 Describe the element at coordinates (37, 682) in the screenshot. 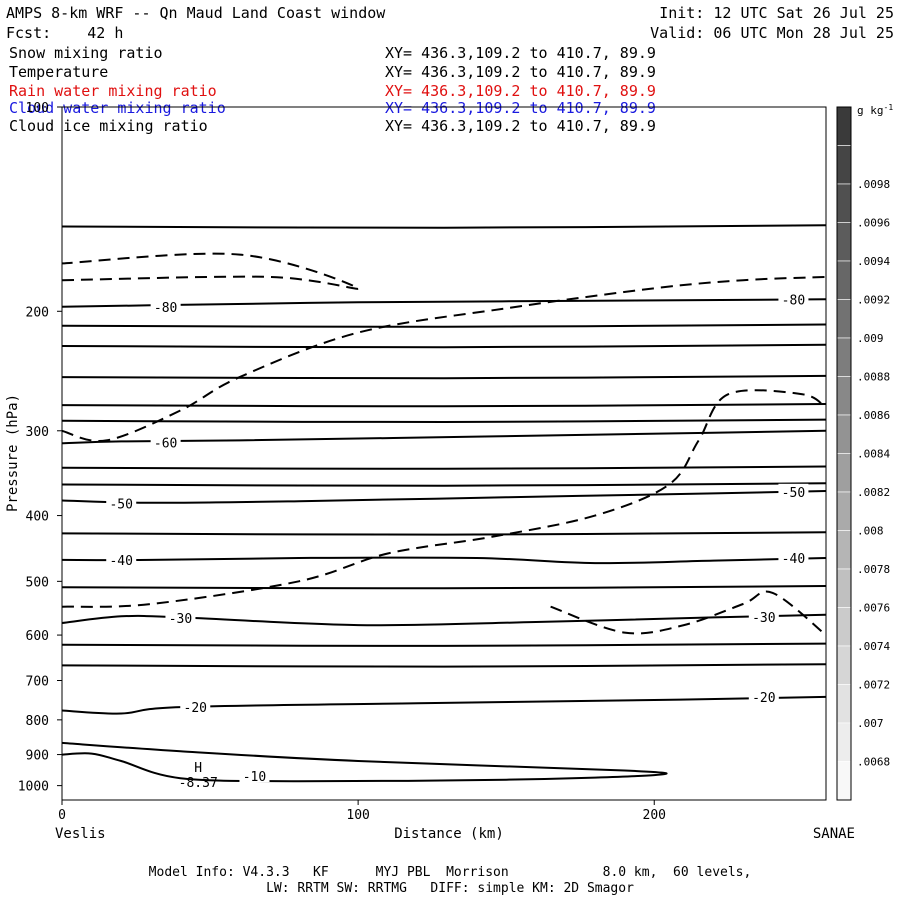

I see `y-tick-label: 700` at that location.